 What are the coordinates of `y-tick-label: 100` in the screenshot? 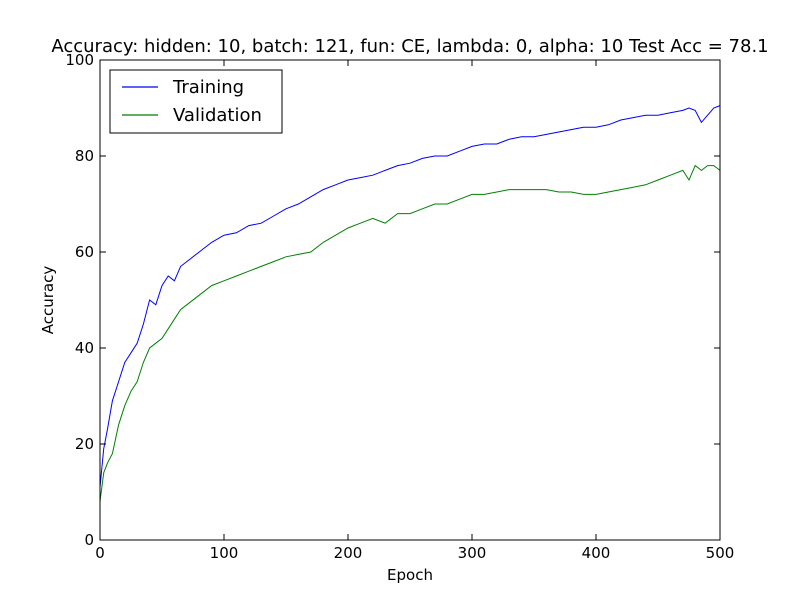 It's located at (79, 60).